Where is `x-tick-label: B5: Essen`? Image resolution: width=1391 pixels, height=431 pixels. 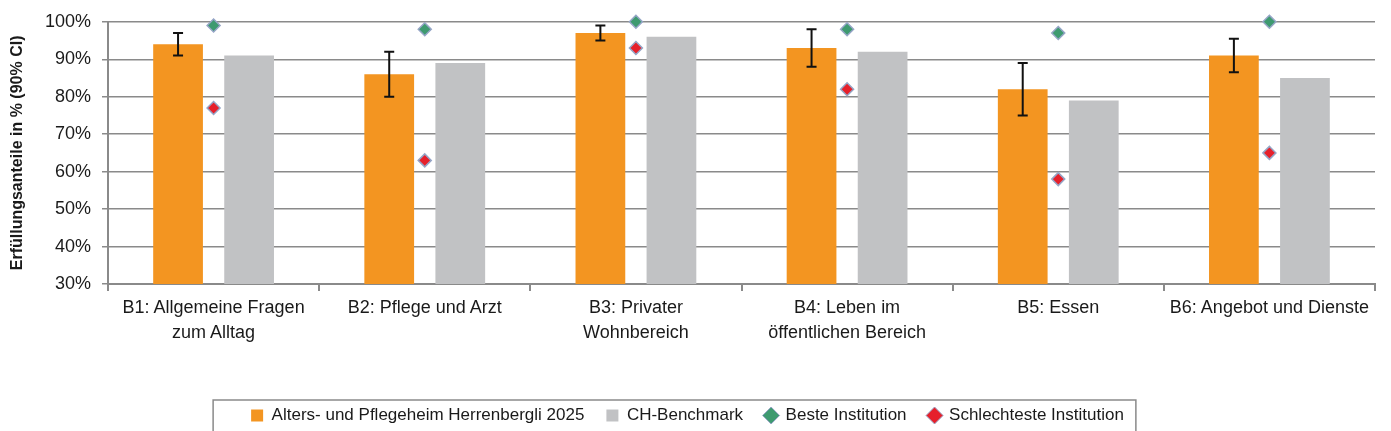
x-tick-label: B5: Essen is located at coordinates (1058, 307).